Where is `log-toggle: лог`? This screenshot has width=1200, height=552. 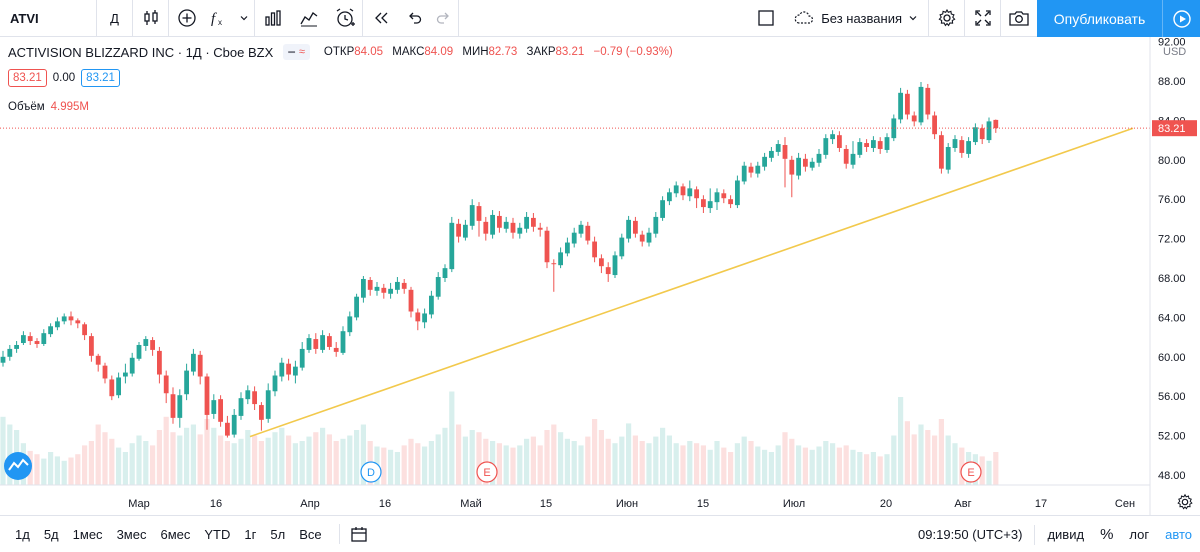 log-toggle: лог is located at coordinates (1139, 534).